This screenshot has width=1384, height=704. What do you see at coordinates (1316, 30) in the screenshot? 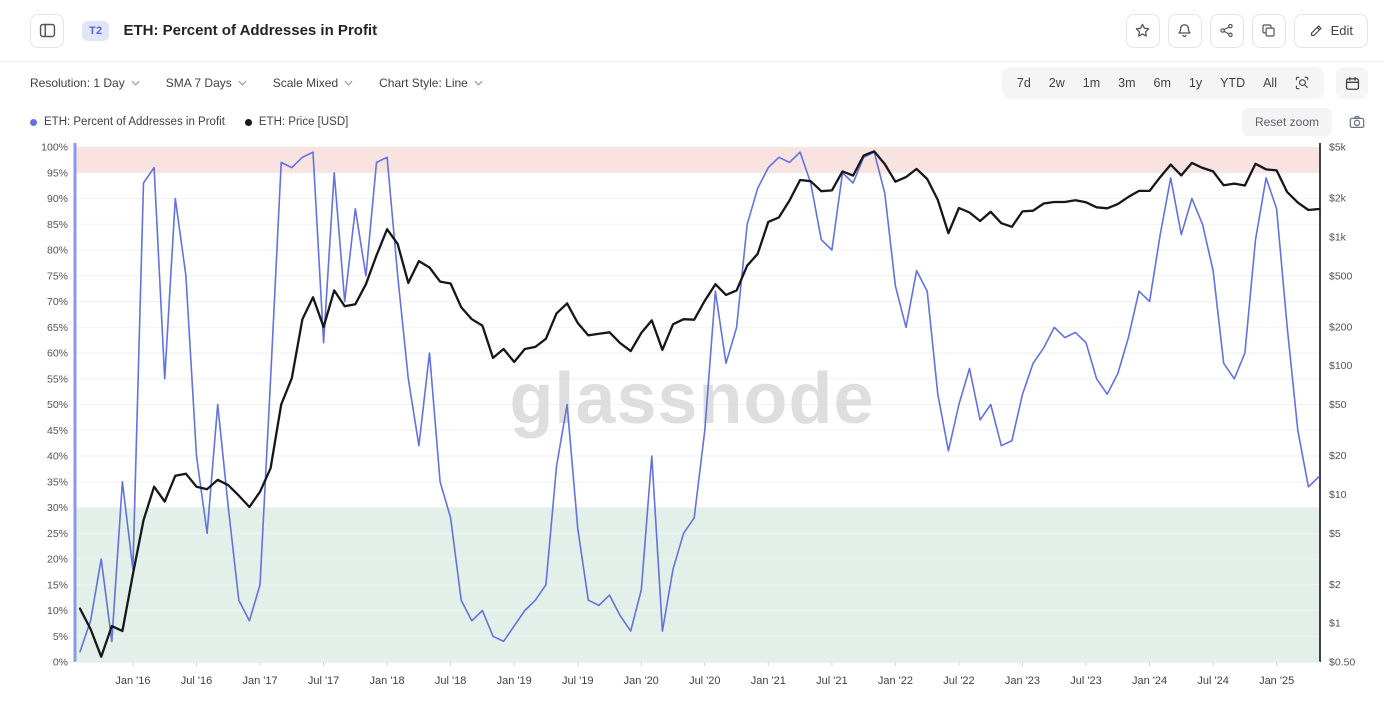
I see `pencil-icon` at bounding box center [1316, 30].